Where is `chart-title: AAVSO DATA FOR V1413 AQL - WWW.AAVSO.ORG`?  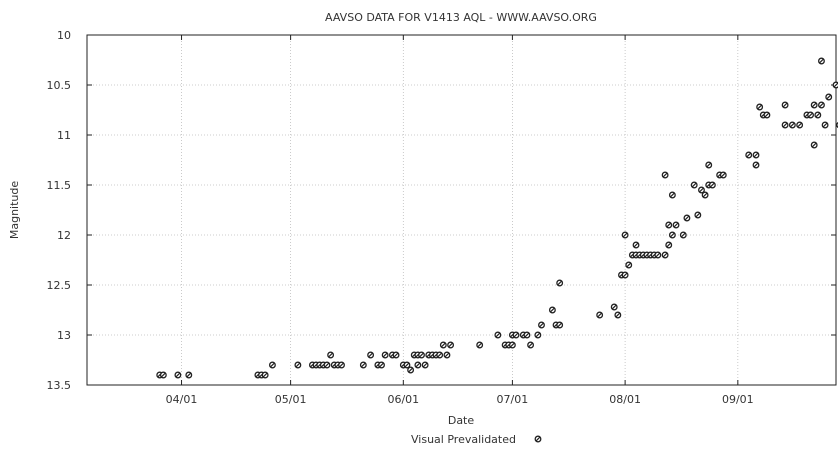 chart-title: AAVSO DATA FOR V1413 AQL - WWW.AAVSO.ORG is located at coordinates (461, 17).